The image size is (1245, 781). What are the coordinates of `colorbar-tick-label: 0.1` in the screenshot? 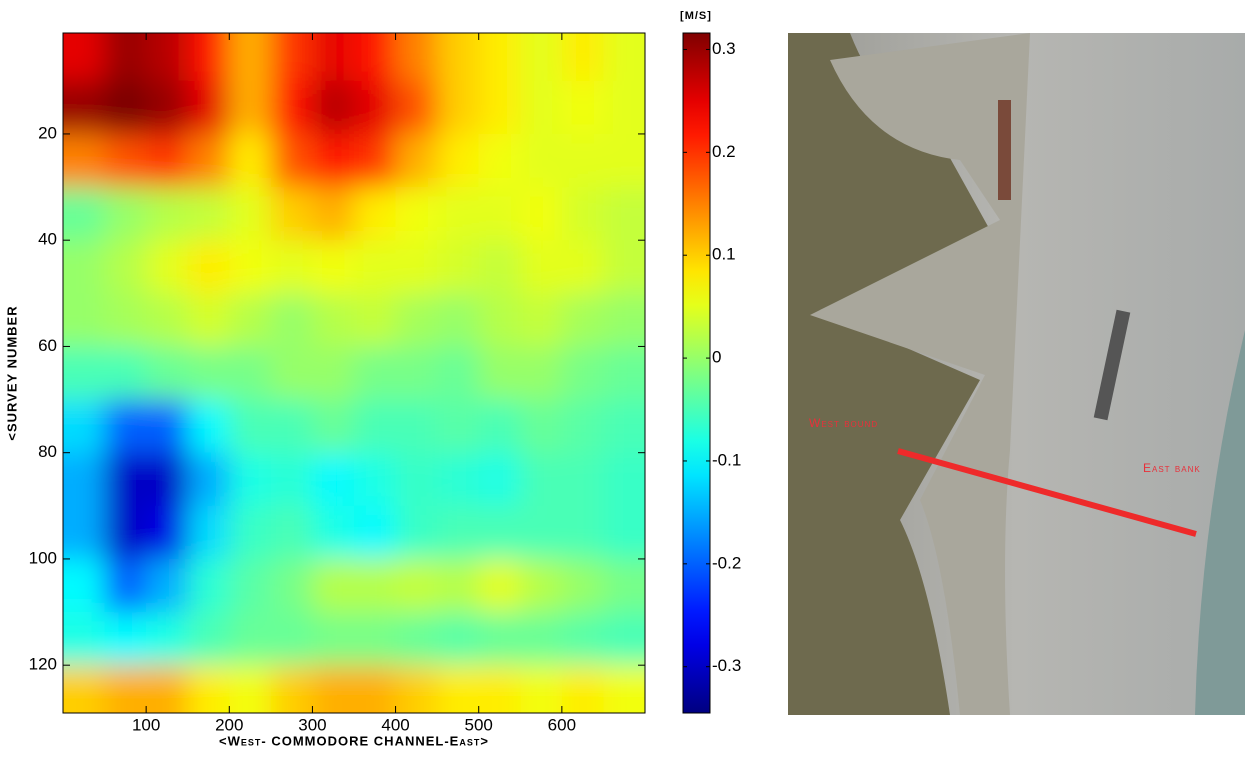 It's located at (724, 254).